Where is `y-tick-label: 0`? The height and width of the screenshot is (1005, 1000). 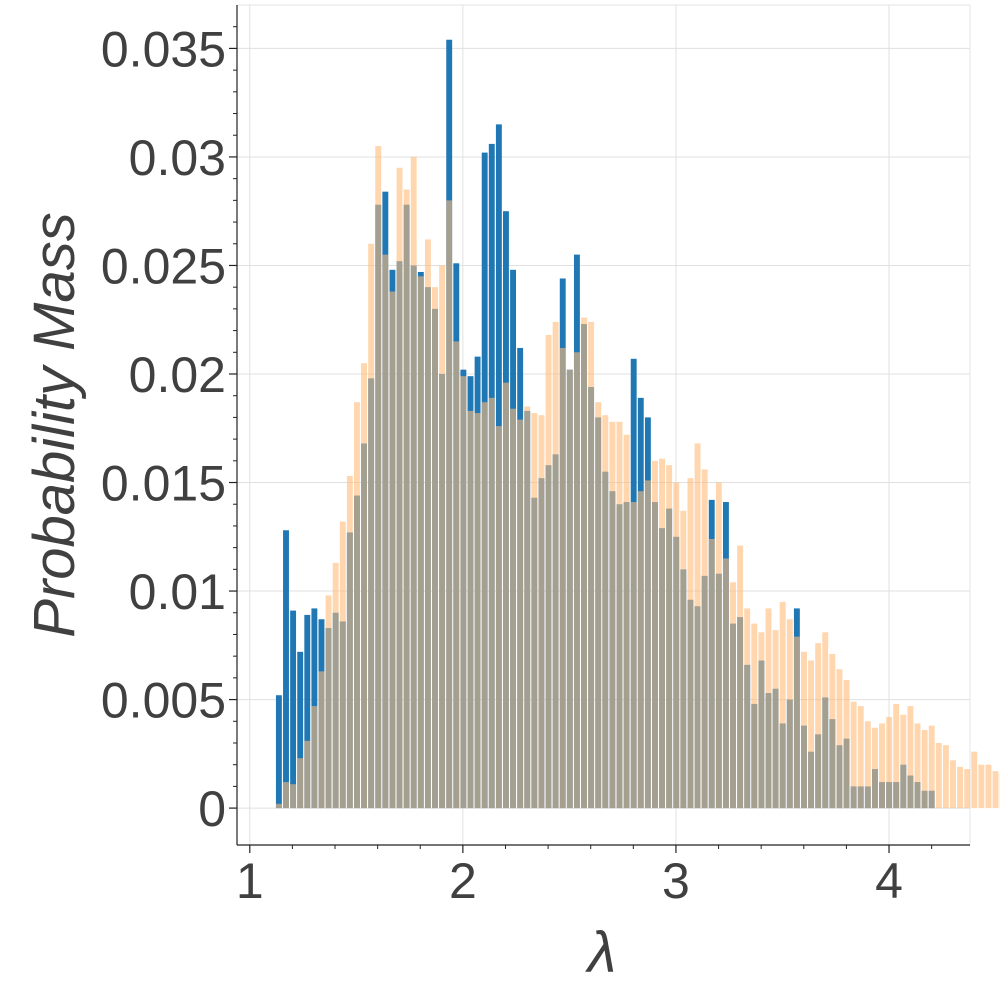
y-tick-label: 0 is located at coordinates (212, 809).